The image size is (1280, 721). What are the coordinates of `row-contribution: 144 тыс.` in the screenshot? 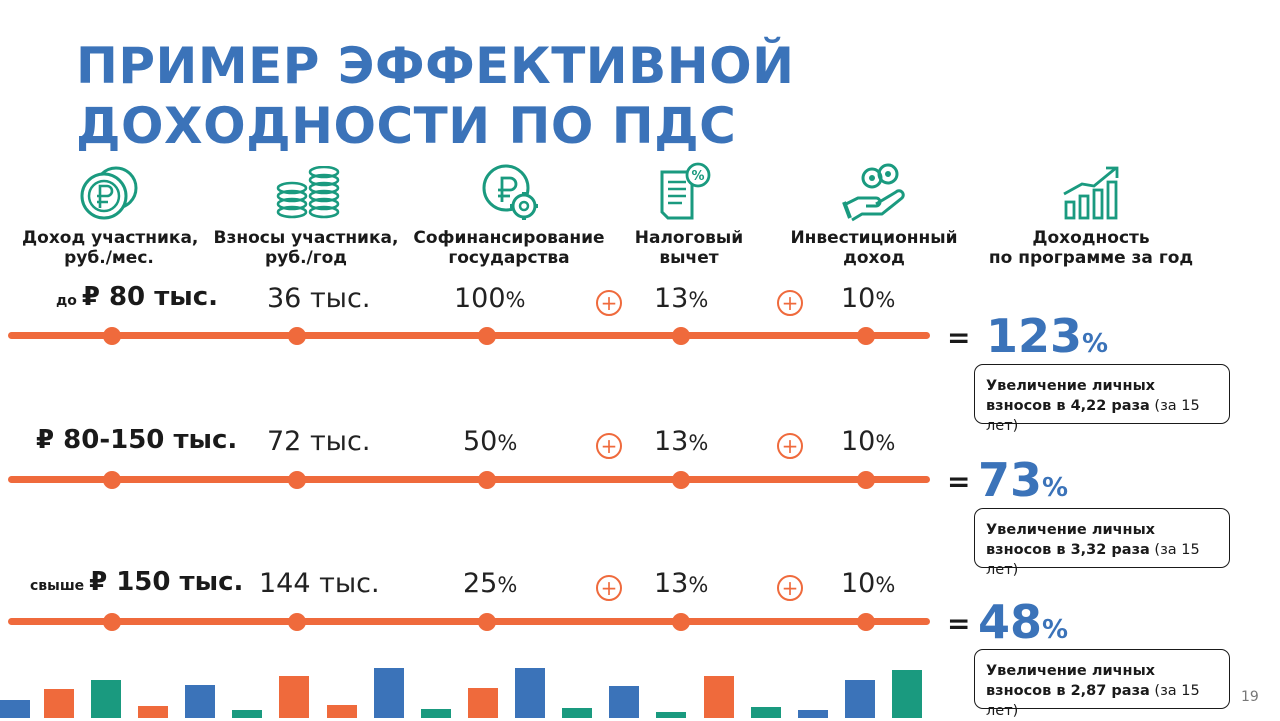 It's located at (319, 583).